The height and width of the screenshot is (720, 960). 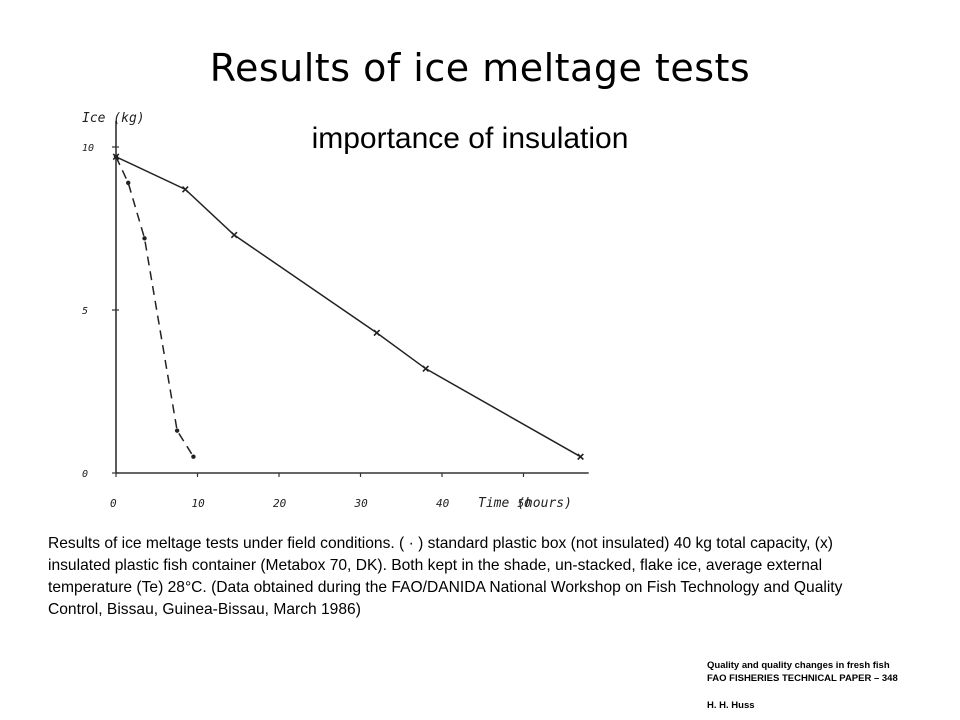 I want to click on x-tick-label: 30, so click(x=361, y=503).